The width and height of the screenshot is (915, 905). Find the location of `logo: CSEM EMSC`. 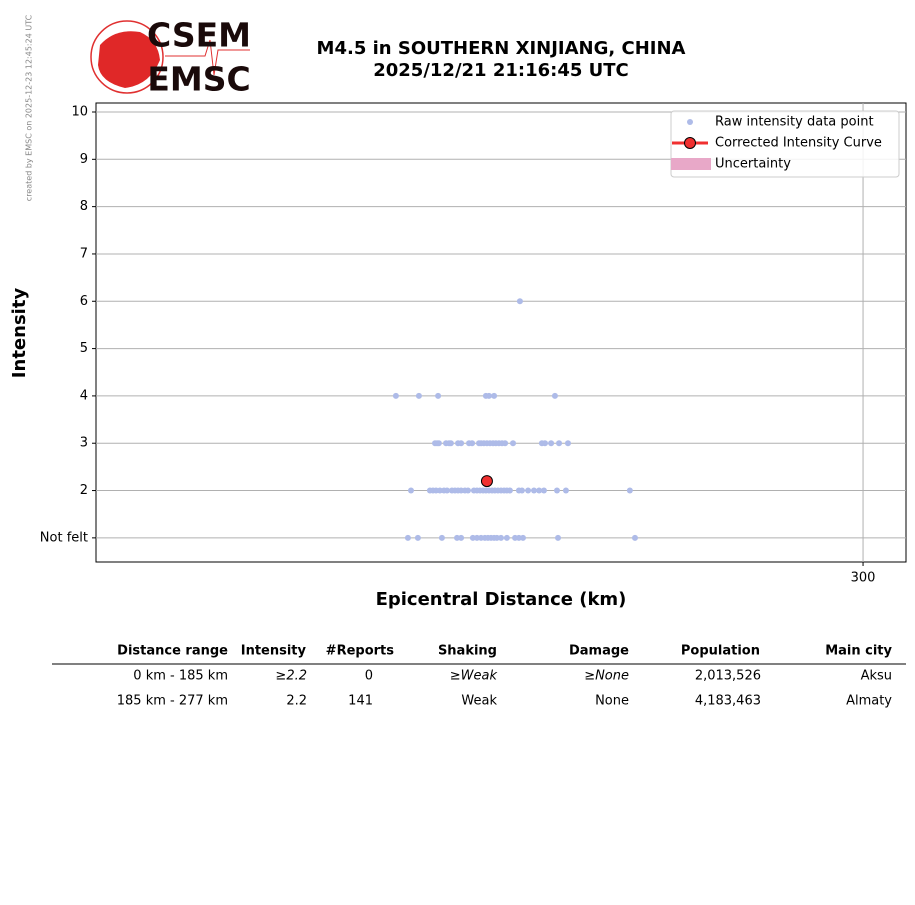

logo: CSEM EMSC is located at coordinates (170, 57).